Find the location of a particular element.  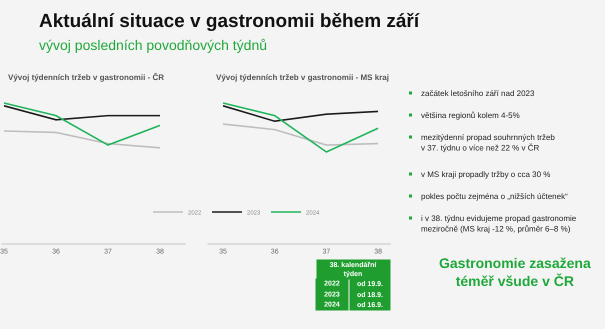

text: mezitýdenní propad souhrnných tržeb v 37. týdnu o více než 22 % v ČR is located at coordinates (488, 142).